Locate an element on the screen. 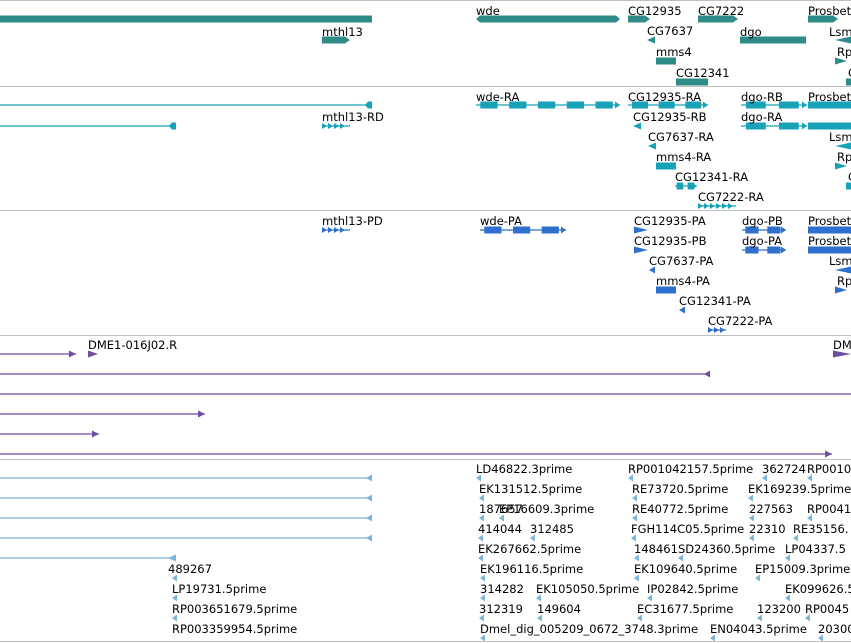 Image resolution: width=851 pixels, height=643 pixels. track-separator is located at coordinates (425, 86).